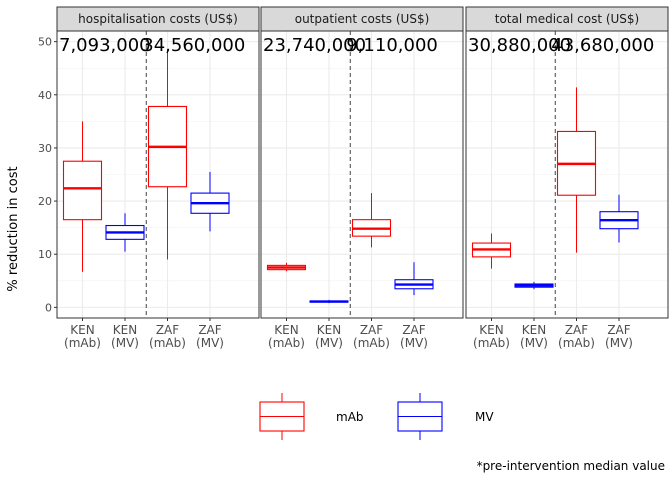  What do you see at coordinates (445, 416) in the screenshot?
I see `legend-item-mv: MV` at bounding box center [445, 416].